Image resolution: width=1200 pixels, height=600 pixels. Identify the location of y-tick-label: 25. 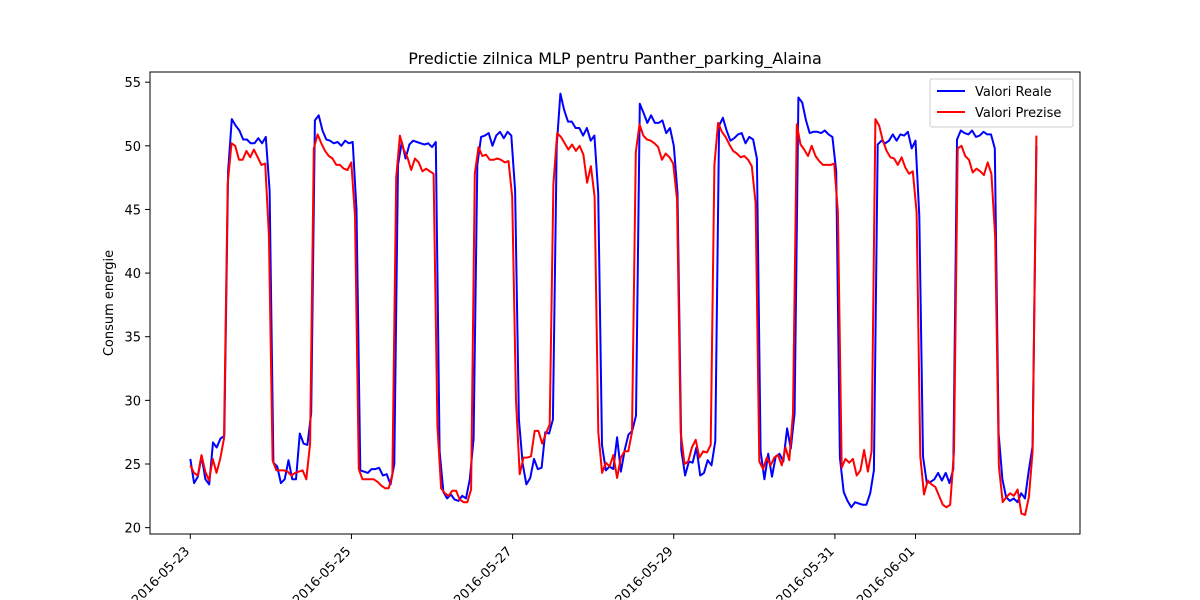
(132, 465).